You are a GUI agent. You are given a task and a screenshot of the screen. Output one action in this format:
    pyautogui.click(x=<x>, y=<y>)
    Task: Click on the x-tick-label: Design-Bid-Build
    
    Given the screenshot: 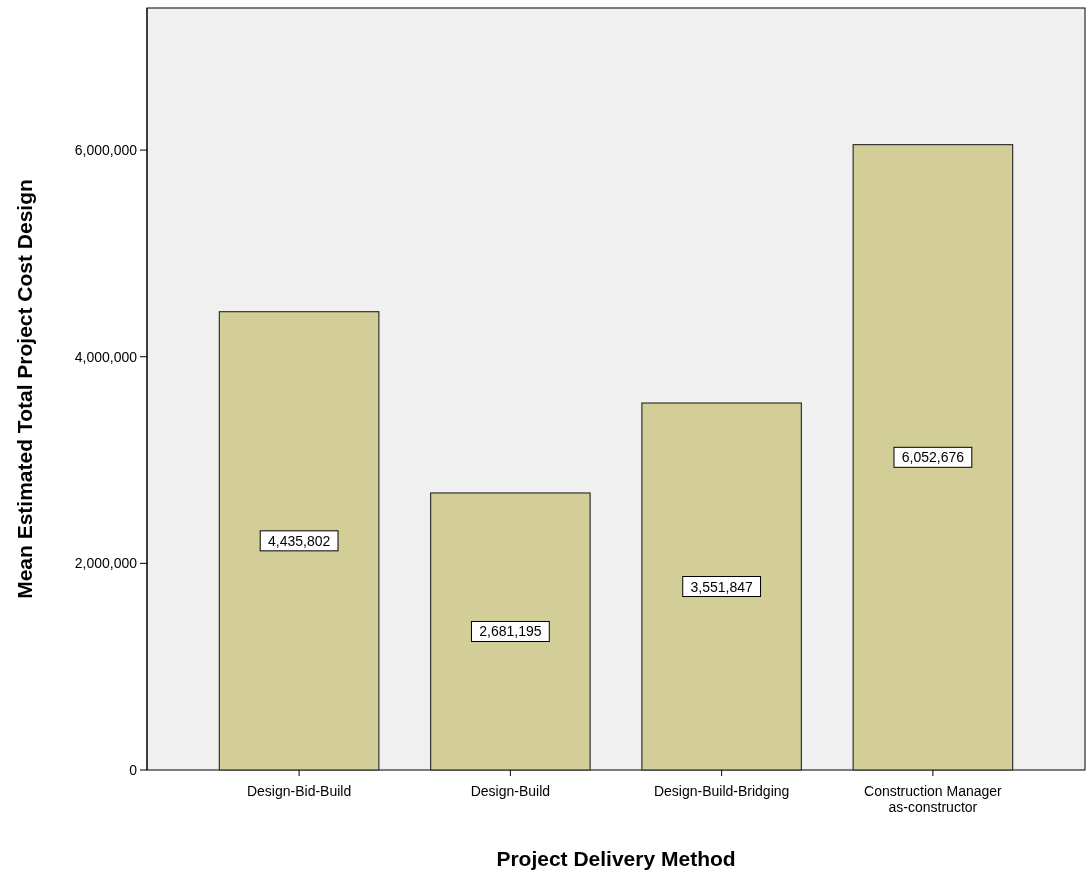 What is the action you would take?
    pyautogui.click(x=299, y=791)
    